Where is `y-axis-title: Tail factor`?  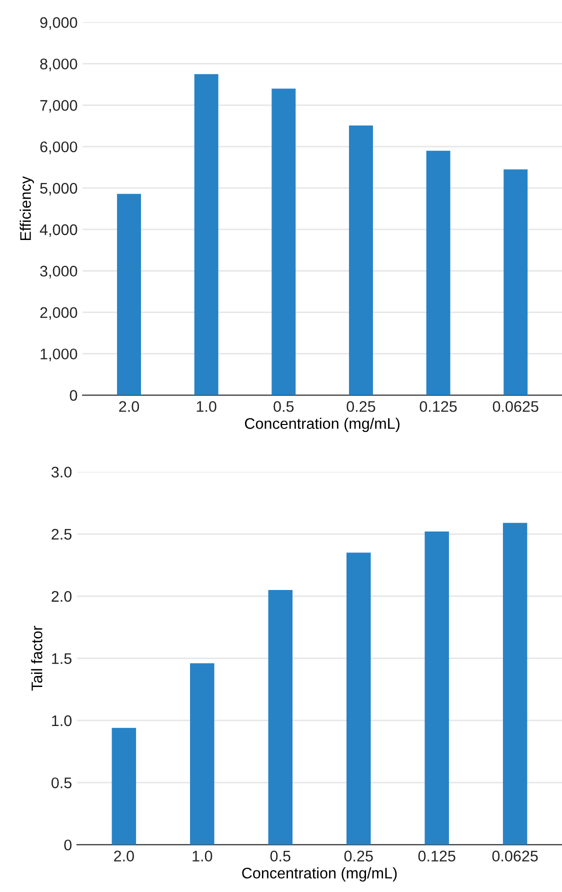 y-axis-title: Tail factor is located at coordinates (36, 658).